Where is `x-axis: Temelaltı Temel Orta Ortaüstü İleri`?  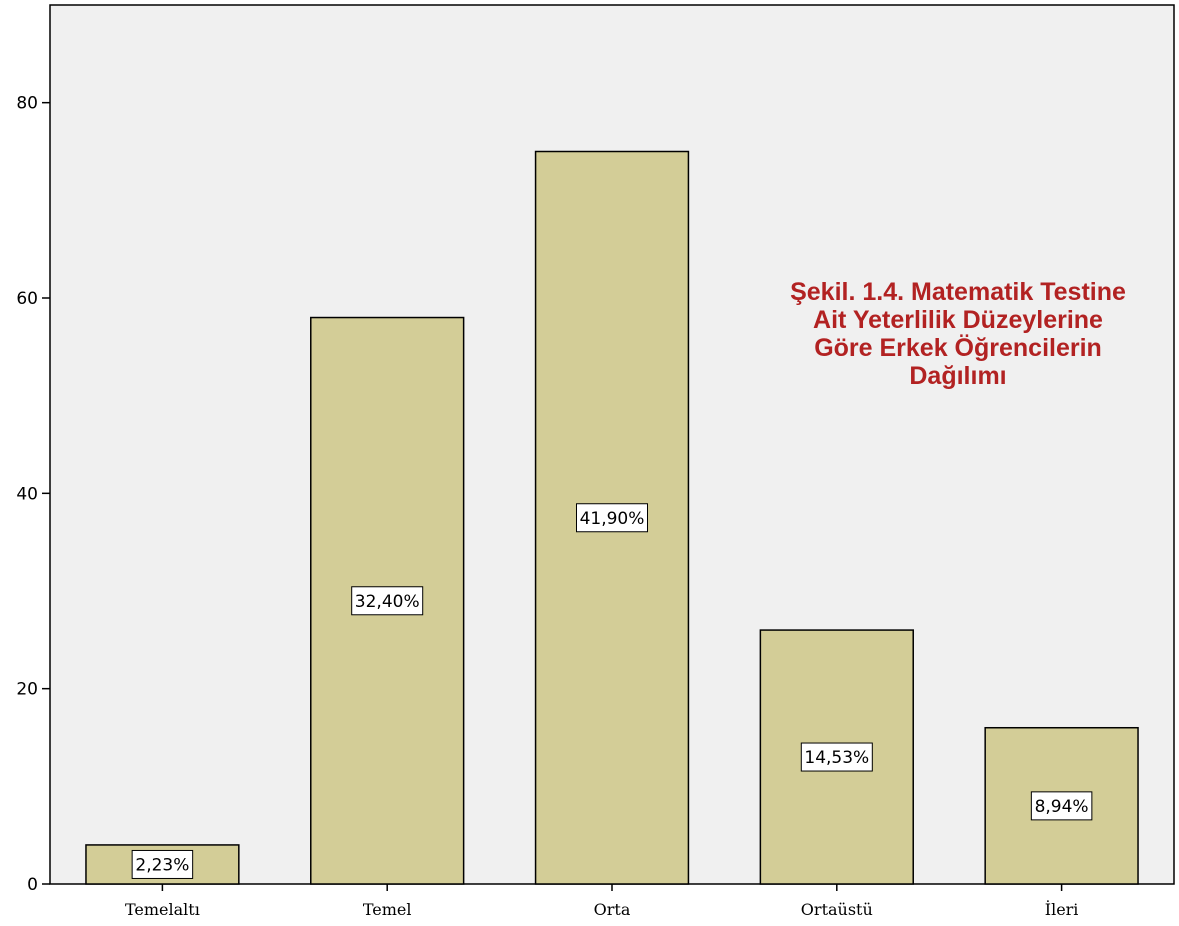
x-axis: Temelaltı Temel Orta Ortaüstü İleri is located at coordinates (601, 901).